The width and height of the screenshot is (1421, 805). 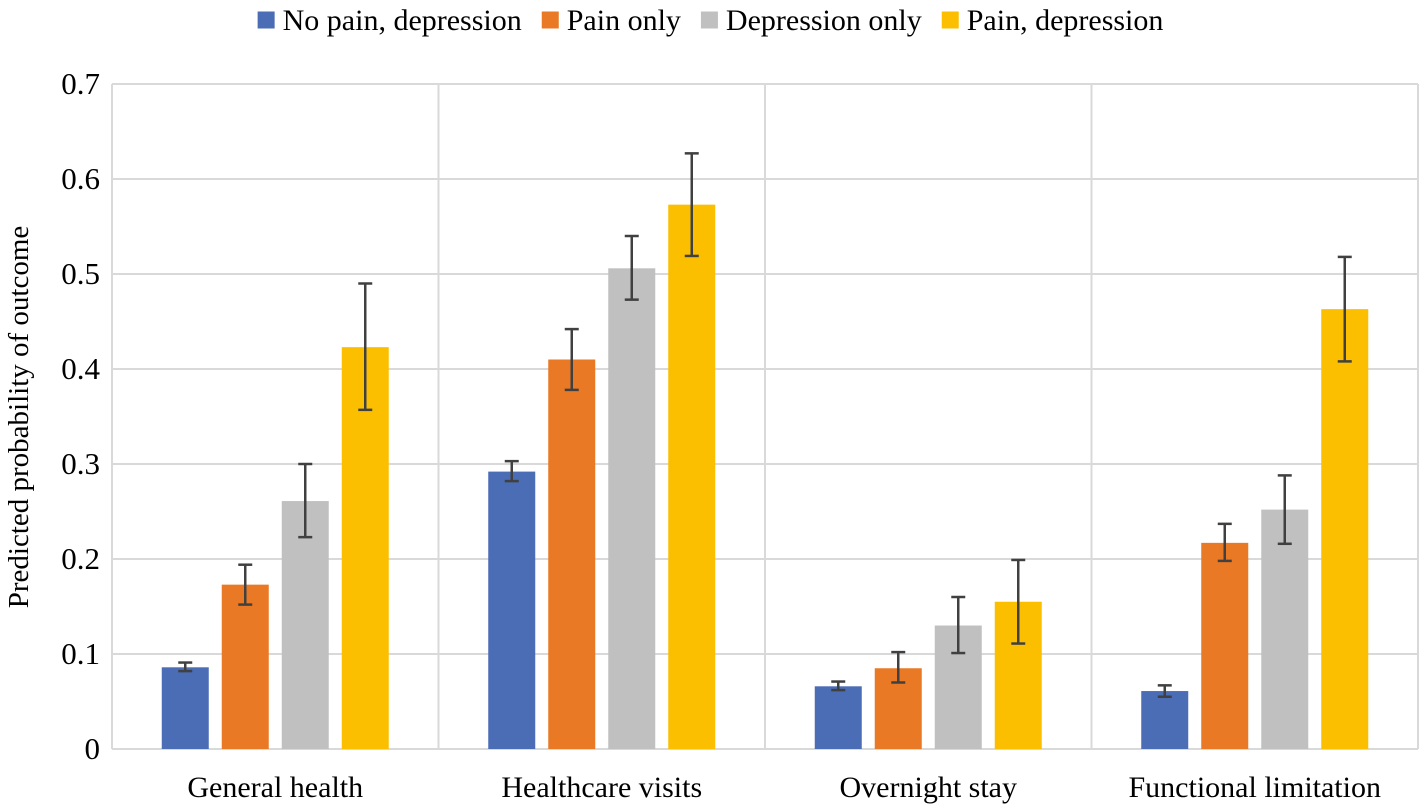 What do you see at coordinates (512, 610) in the screenshot?
I see `bar-no-pain-depression-healthcare-visits` at bounding box center [512, 610].